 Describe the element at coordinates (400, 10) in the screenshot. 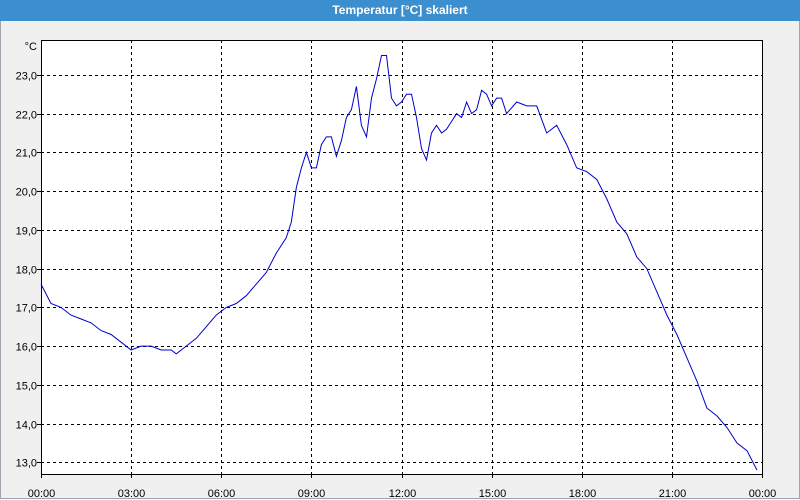

I see `chart-title: Temperatur [°C] skaliert` at that location.